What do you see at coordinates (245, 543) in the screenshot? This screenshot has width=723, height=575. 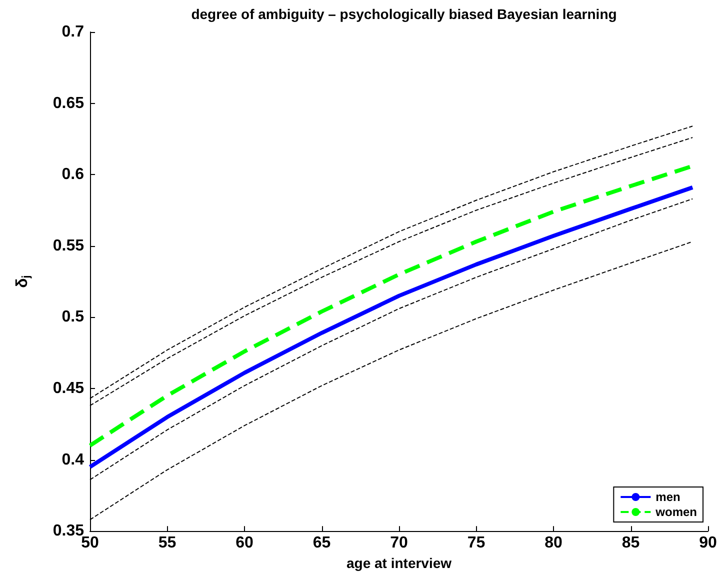 I see `x-tick-label: 60` at bounding box center [245, 543].